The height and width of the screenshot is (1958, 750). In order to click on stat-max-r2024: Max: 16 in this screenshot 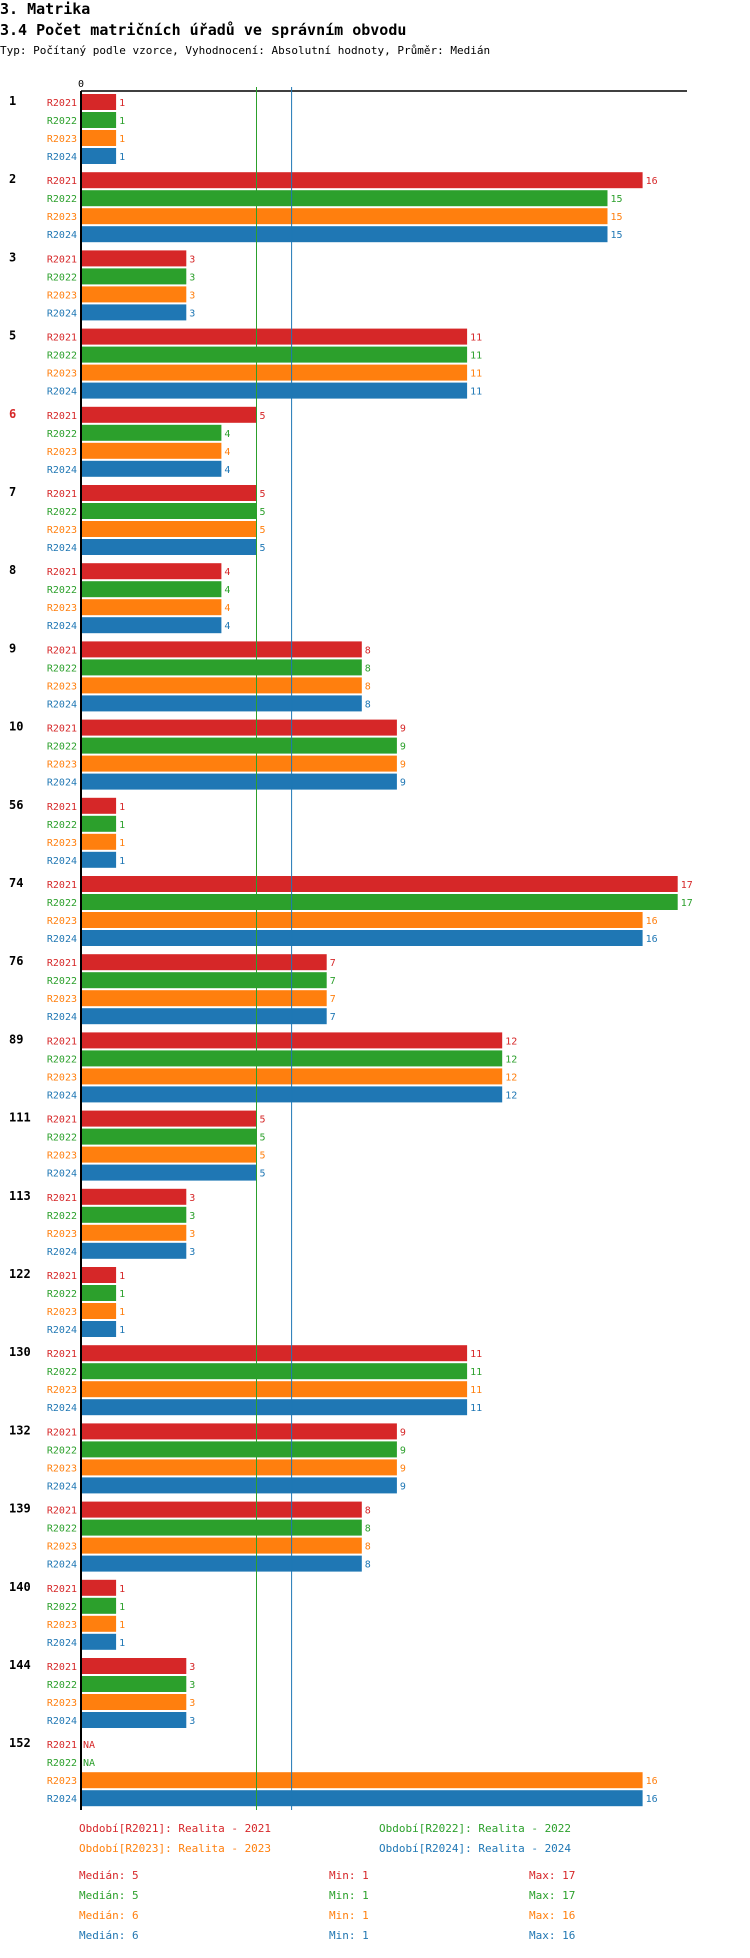, I will do `click(552, 1935)`.